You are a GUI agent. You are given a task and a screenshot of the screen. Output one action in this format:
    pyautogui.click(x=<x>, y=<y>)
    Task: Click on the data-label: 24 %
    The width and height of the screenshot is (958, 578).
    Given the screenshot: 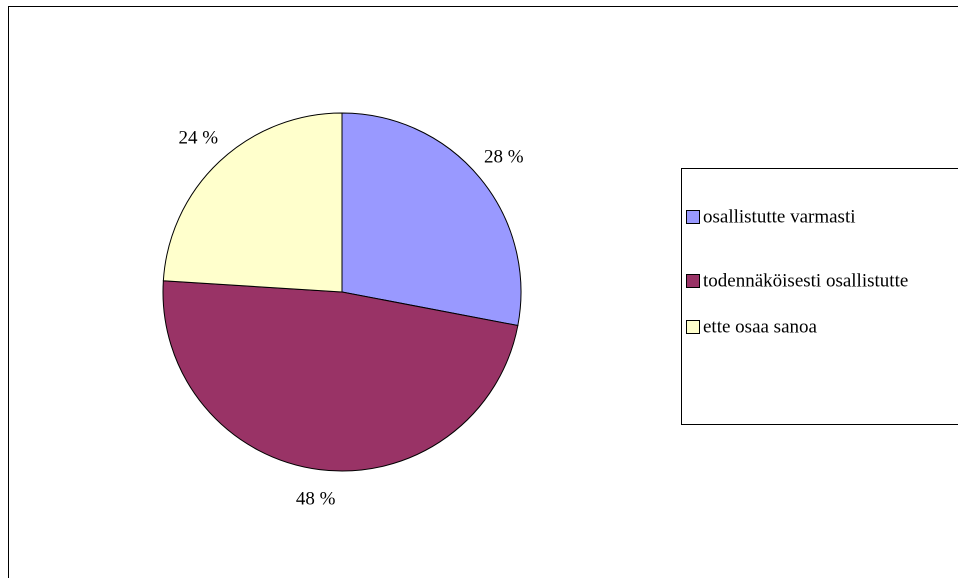 What is the action you would take?
    pyautogui.click(x=198, y=137)
    